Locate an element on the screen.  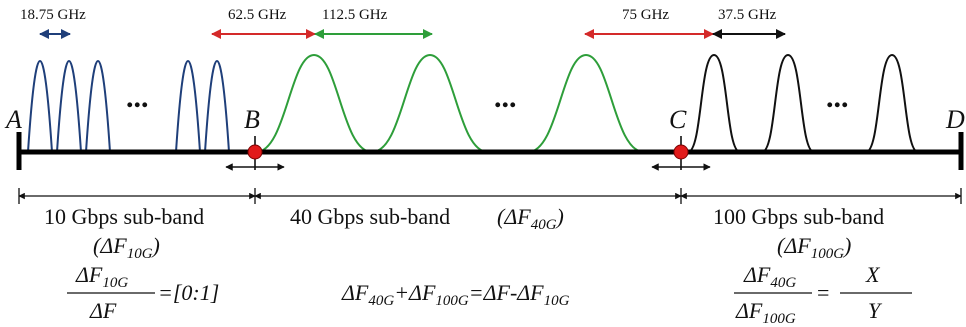
spacing-label-40g: 112.5 GHz is located at coordinates (355, 15).